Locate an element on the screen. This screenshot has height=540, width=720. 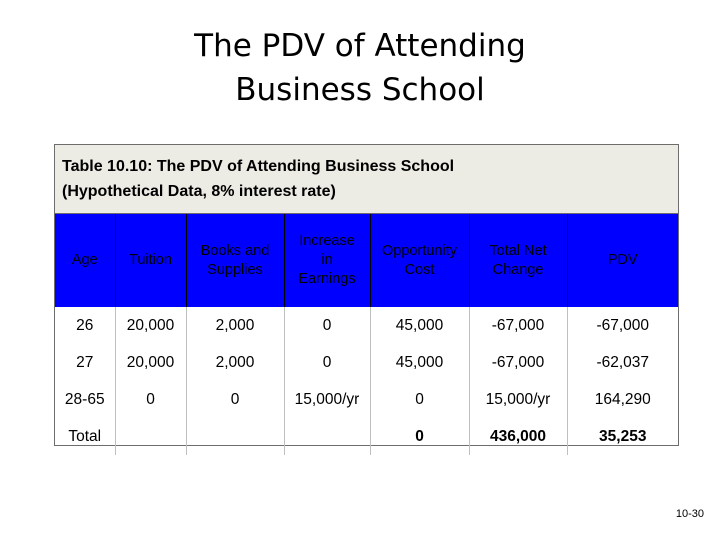
header-increase-in-earnings: Increase in Earnings is located at coordinates (327, 260).